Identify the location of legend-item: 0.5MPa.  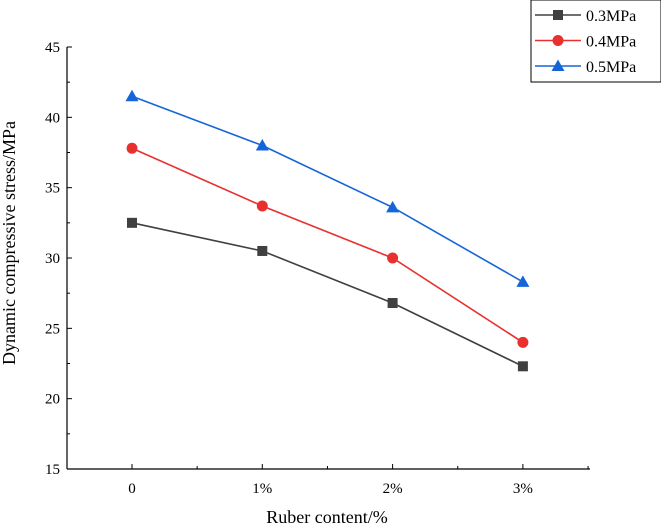
(585, 67).